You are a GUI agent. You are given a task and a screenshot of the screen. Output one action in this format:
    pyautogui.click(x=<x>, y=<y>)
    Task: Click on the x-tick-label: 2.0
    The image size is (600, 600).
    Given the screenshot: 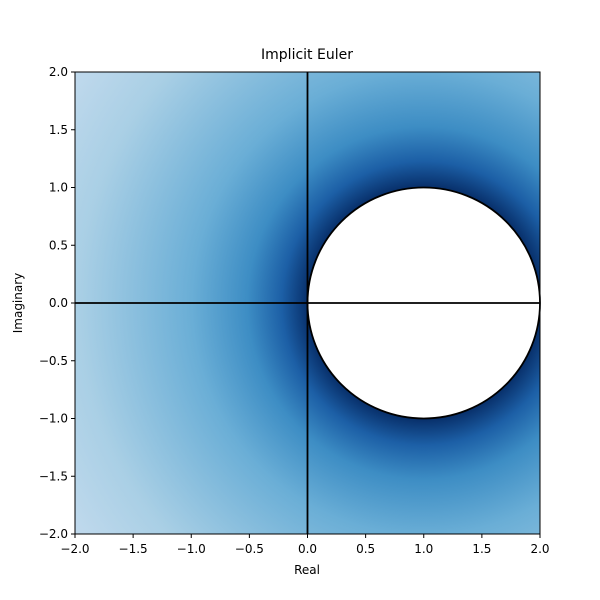 What is the action you would take?
    pyautogui.click(x=539, y=549)
    